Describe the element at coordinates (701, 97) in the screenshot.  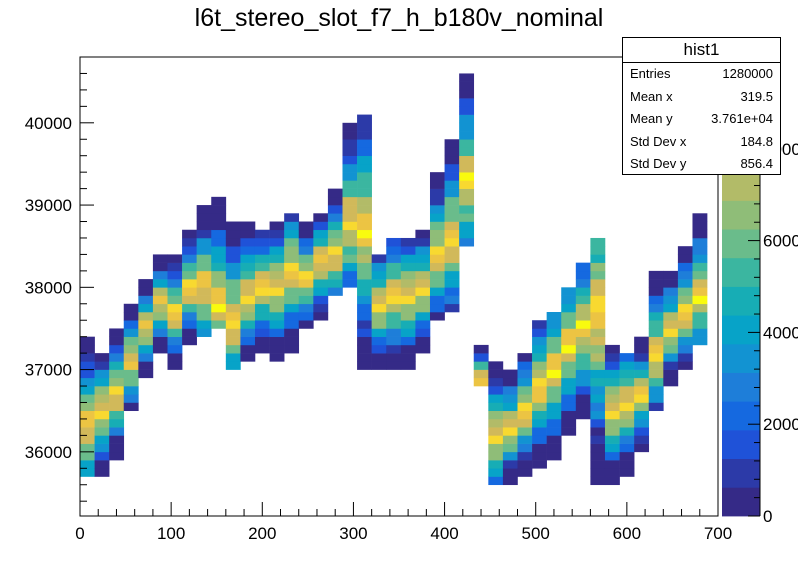
I see `stats-row-mean-x: Mean x 319.5` at that location.